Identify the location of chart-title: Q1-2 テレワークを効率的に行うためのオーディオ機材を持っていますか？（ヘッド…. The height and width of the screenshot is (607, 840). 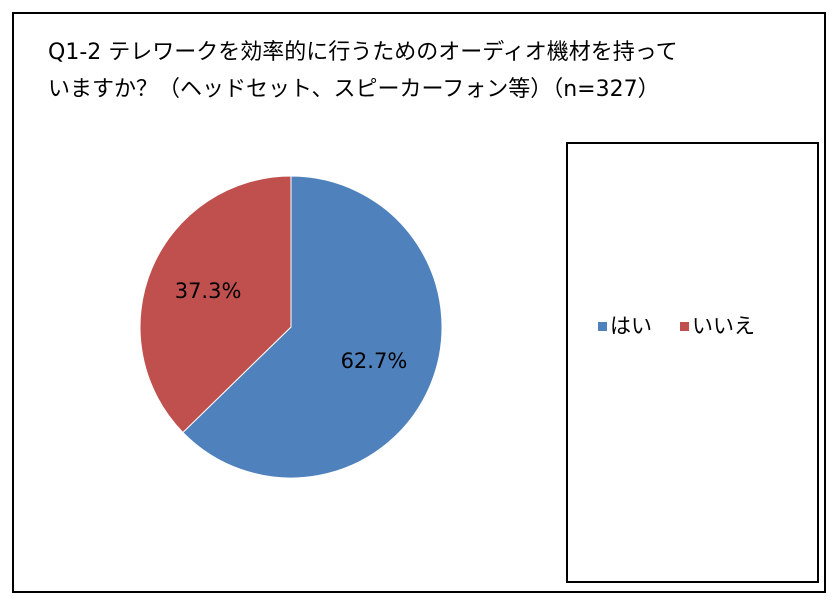
(363, 71).